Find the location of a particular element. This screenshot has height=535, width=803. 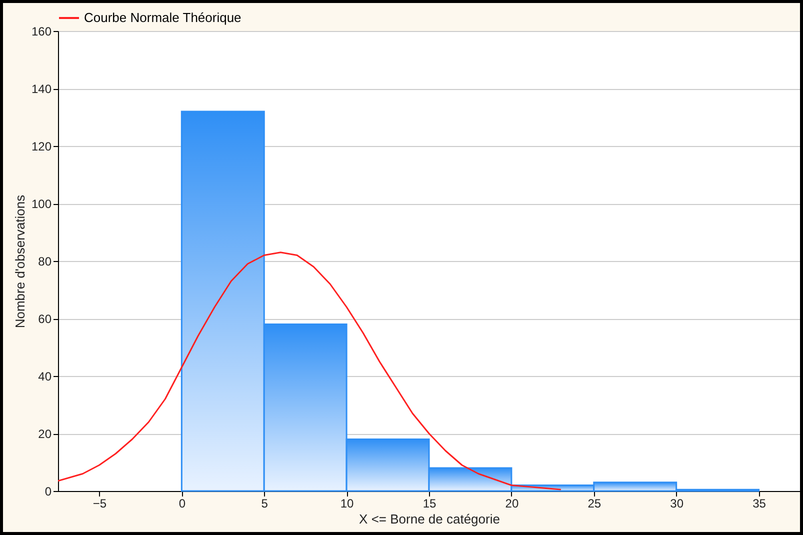

x-tick-label: 10 is located at coordinates (347, 503).